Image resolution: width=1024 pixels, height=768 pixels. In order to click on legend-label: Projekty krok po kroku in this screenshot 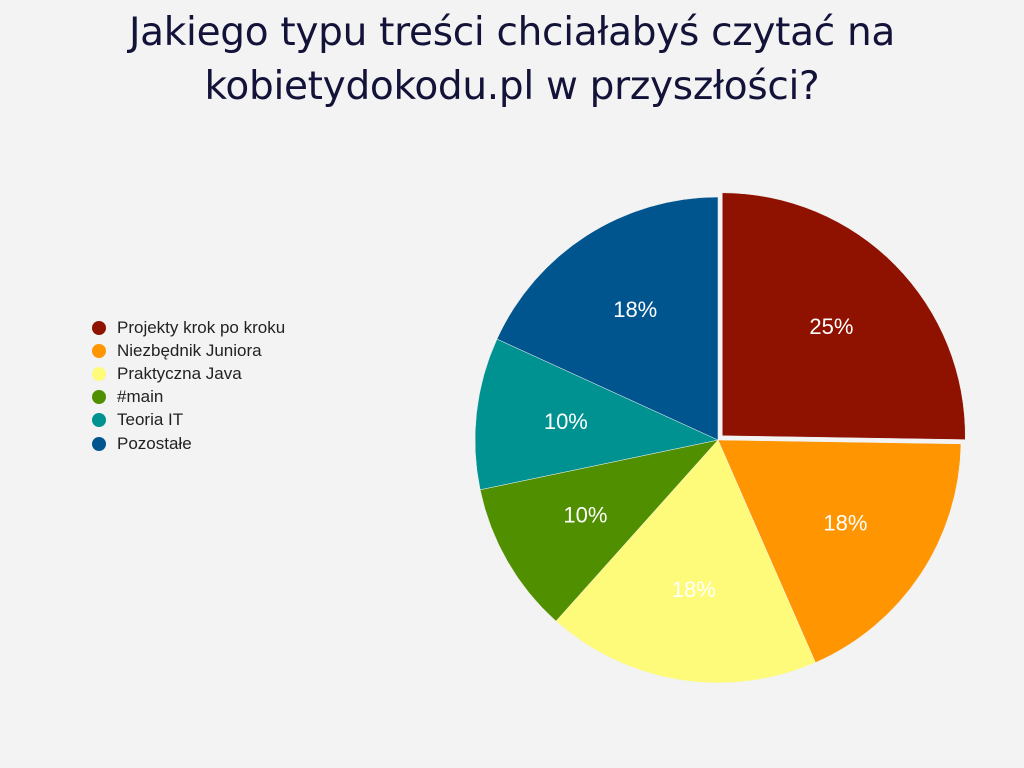, I will do `click(201, 327)`.